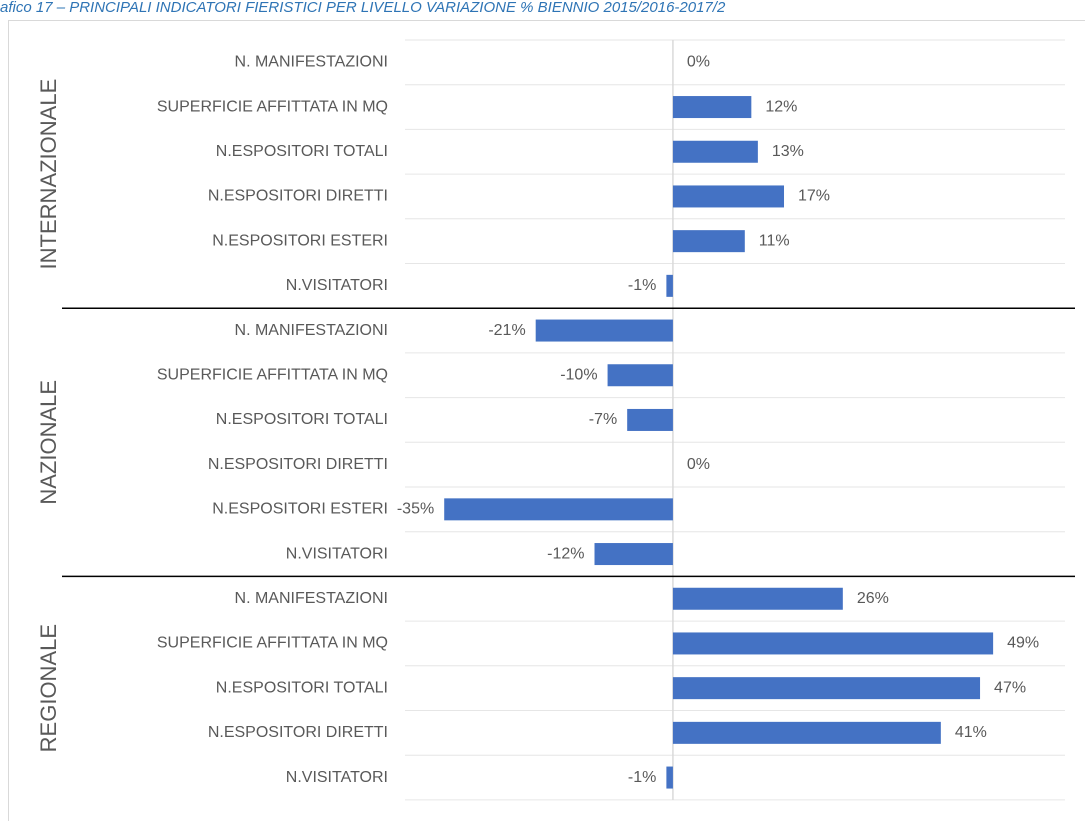 The image size is (1085, 821). Describe the element at coordinates (48, 442) in the screenshot. I see `group-label: NAZIONALE` at that location.